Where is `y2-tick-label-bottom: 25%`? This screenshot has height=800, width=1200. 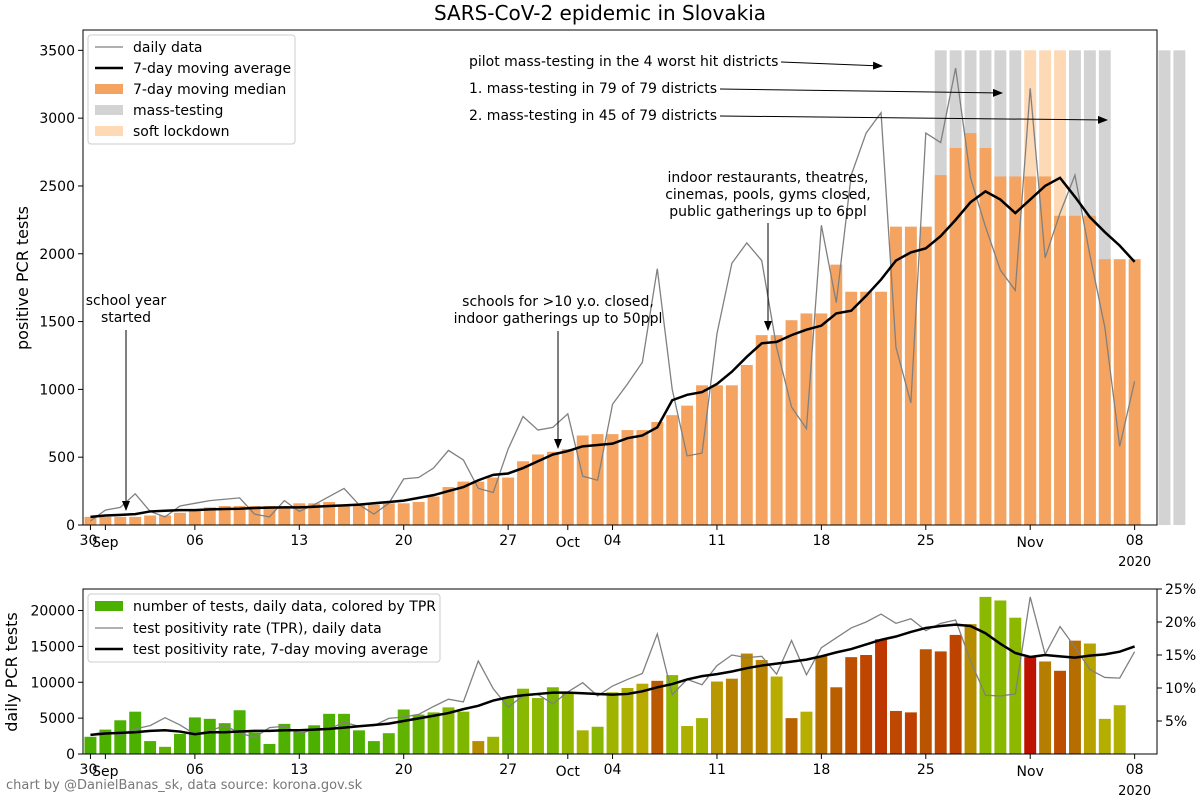 y2-tick-label-bottom: 25% is located at coordinates (1180, 590).